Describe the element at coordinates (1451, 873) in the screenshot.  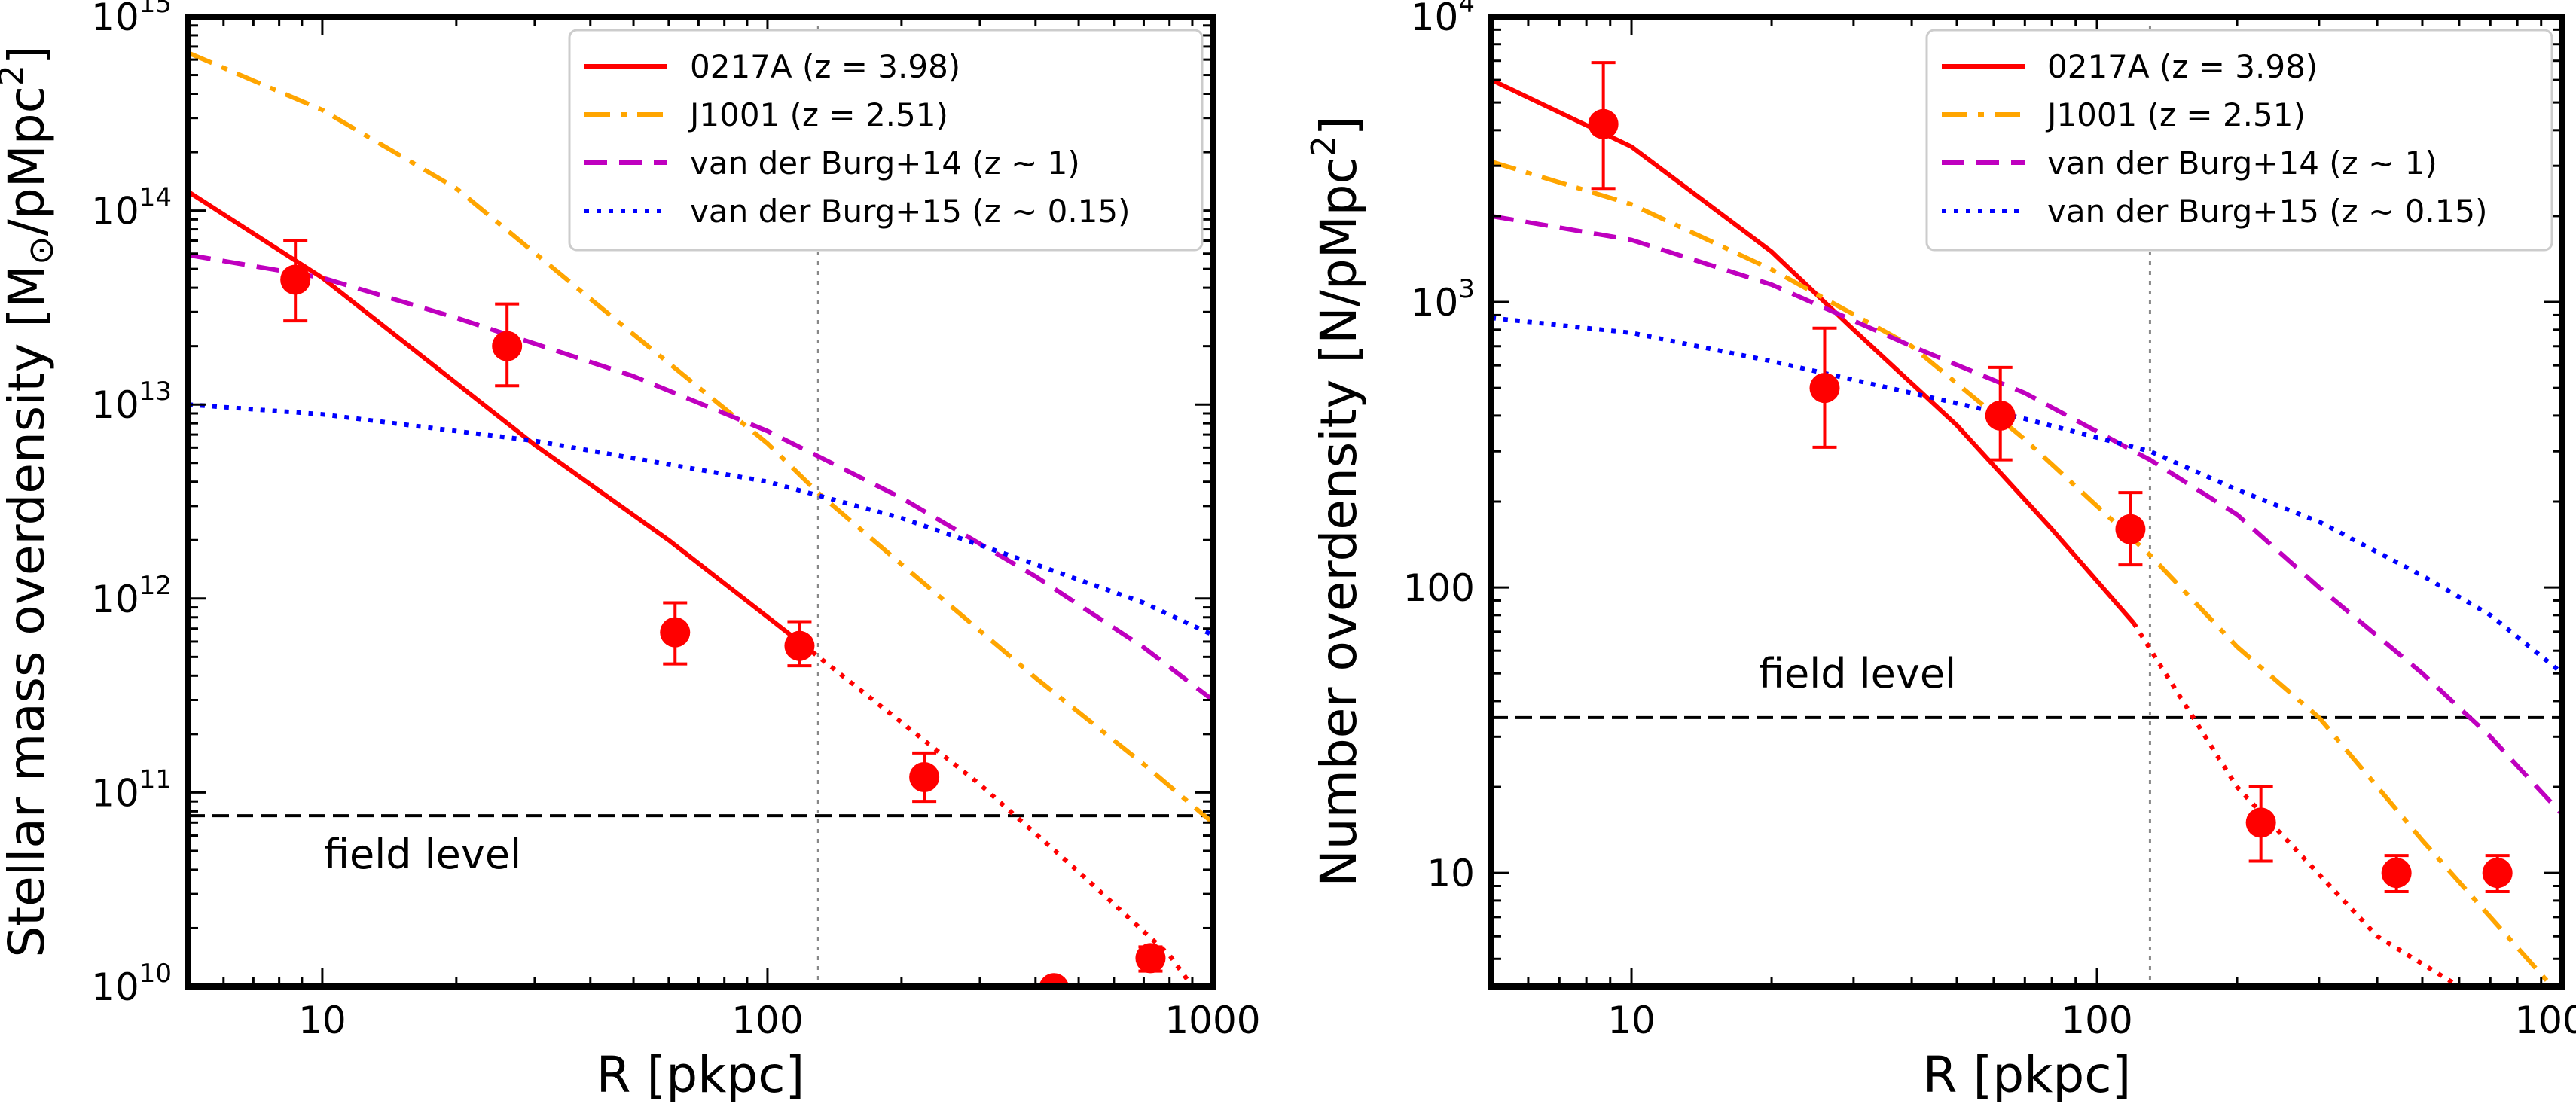
I see `y-tick-label: 10` at that location.